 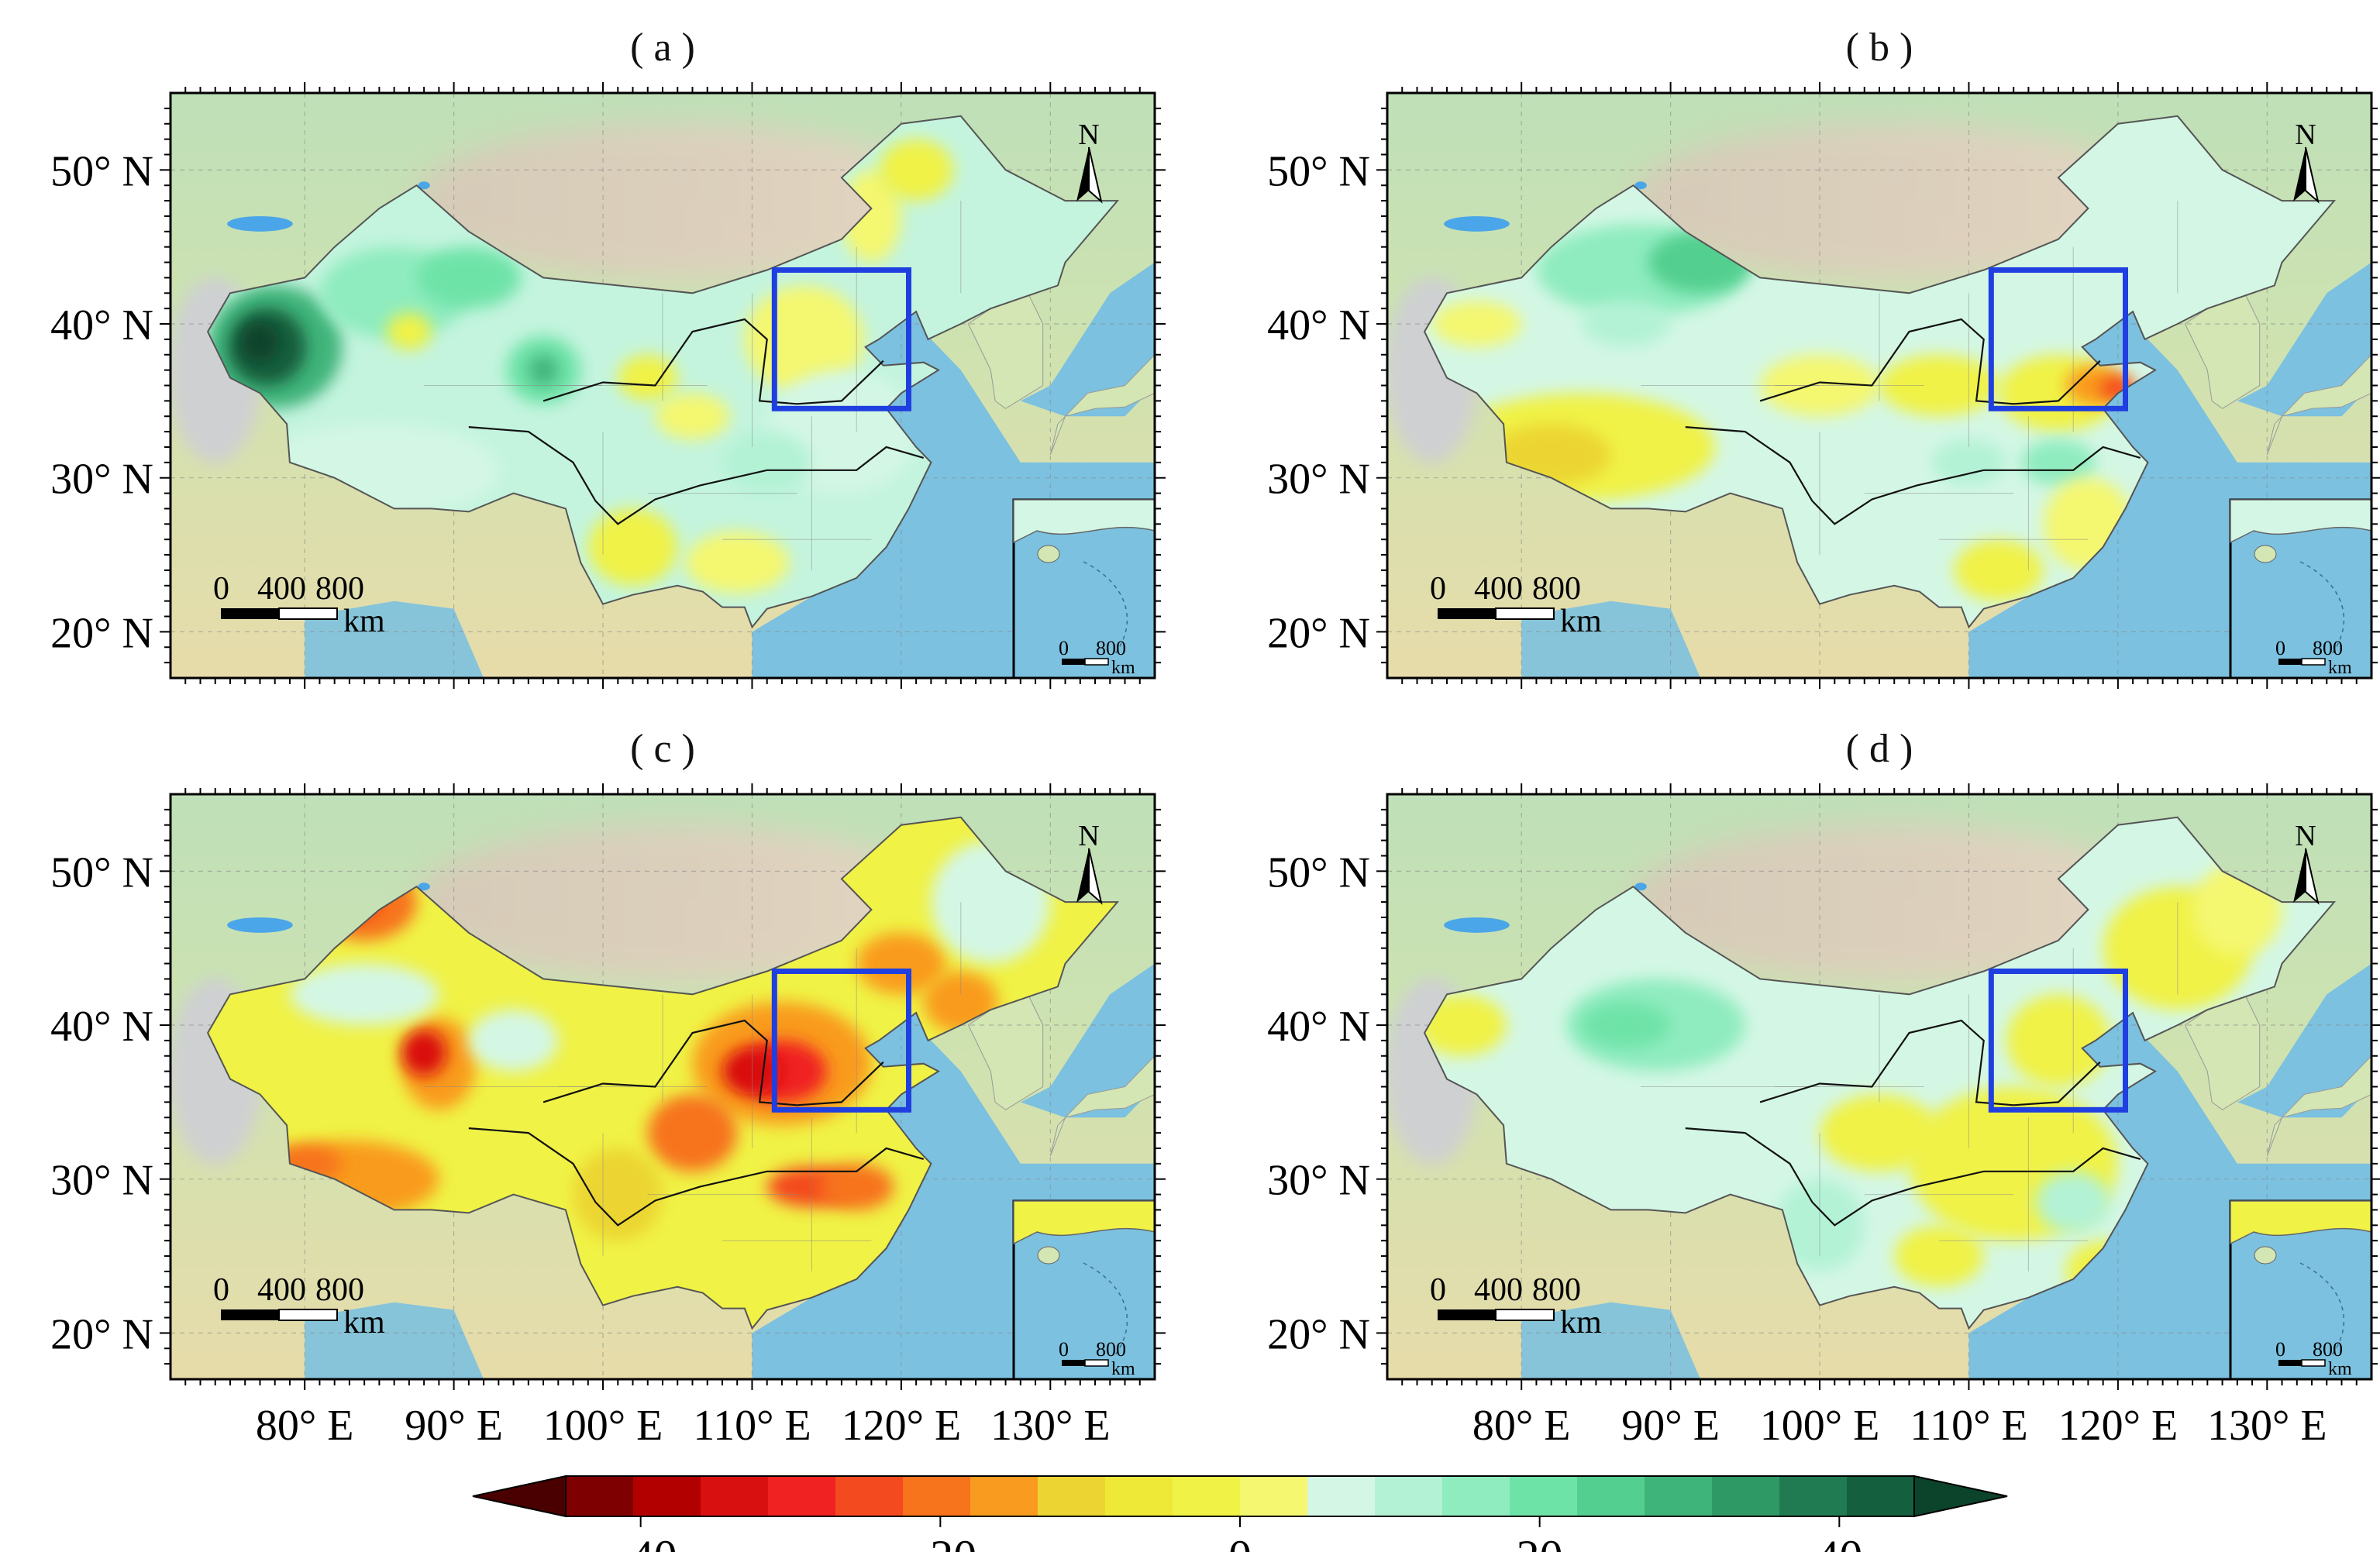 What do you see at coordinates (663, 48) in the screenshot?
I see `panel-label: ( a )` at bounding box center [663, 48].